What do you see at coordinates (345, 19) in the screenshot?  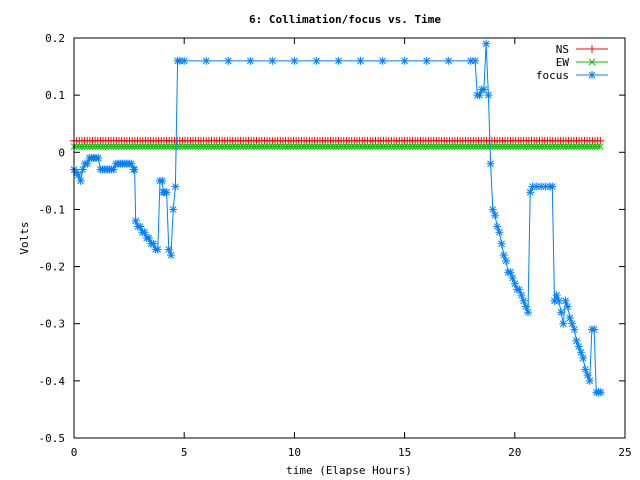 I see `chart-title: 6: Collimation/focus vs. Time` at bounding box center [345, 19].